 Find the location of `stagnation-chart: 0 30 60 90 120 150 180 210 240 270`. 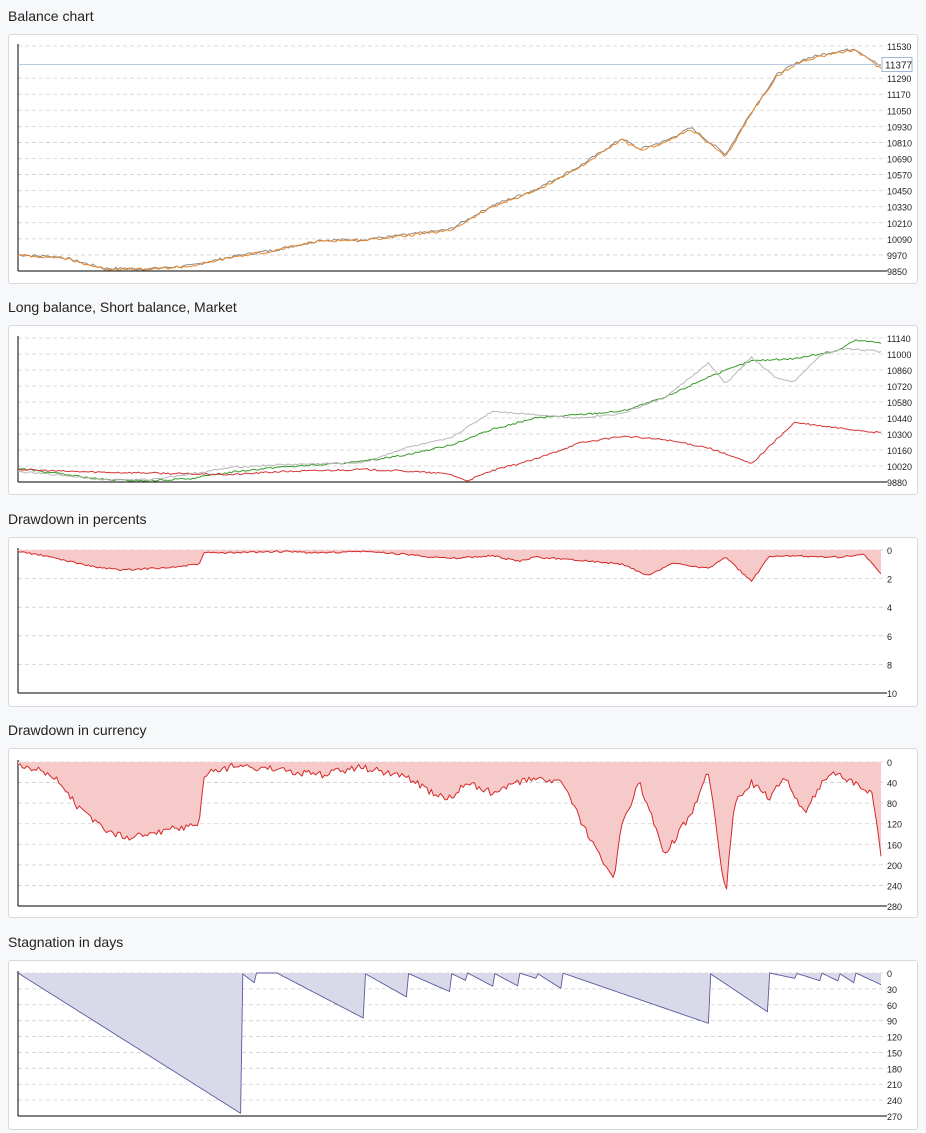

stagnation-chart: 0 30 60 90 120 150 180 210 240 270 is located at coordinates (459, 1045).